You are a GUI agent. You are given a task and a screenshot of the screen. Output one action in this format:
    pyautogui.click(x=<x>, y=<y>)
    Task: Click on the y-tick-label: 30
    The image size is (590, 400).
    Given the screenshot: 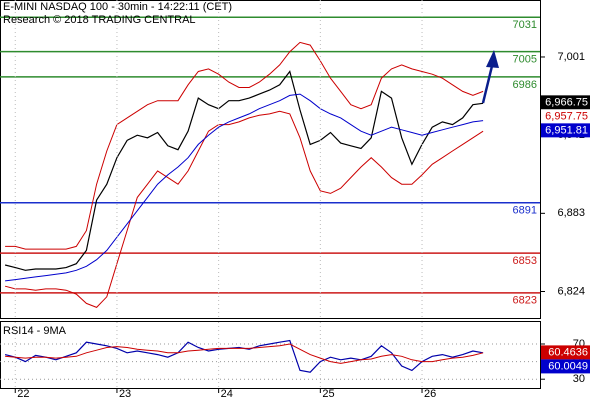 What is the action you would take?
    pyautogui.click(x=579, y=379)
    